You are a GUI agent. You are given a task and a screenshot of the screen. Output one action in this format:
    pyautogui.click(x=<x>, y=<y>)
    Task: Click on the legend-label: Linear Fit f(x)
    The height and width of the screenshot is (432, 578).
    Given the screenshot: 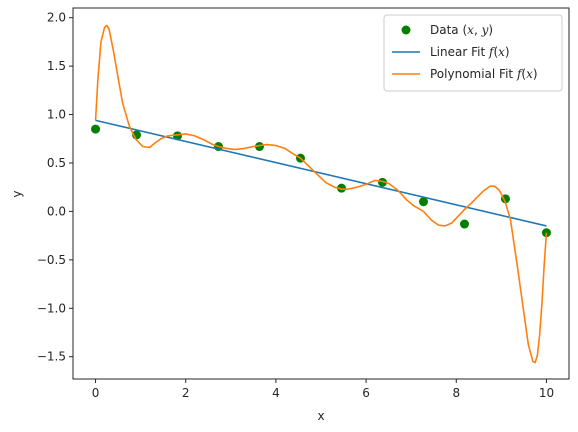 What is the action you would take?
    pyautogui.click(x=470, y=52)
    